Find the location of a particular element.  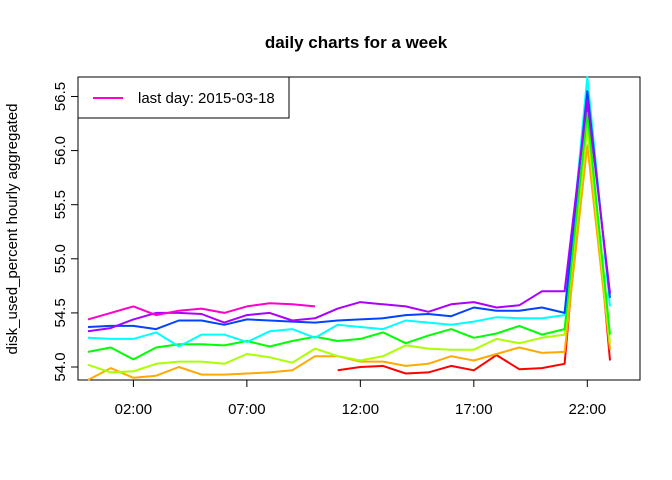

x-tick-label: 17:00 is located at coordinates (474, 409).